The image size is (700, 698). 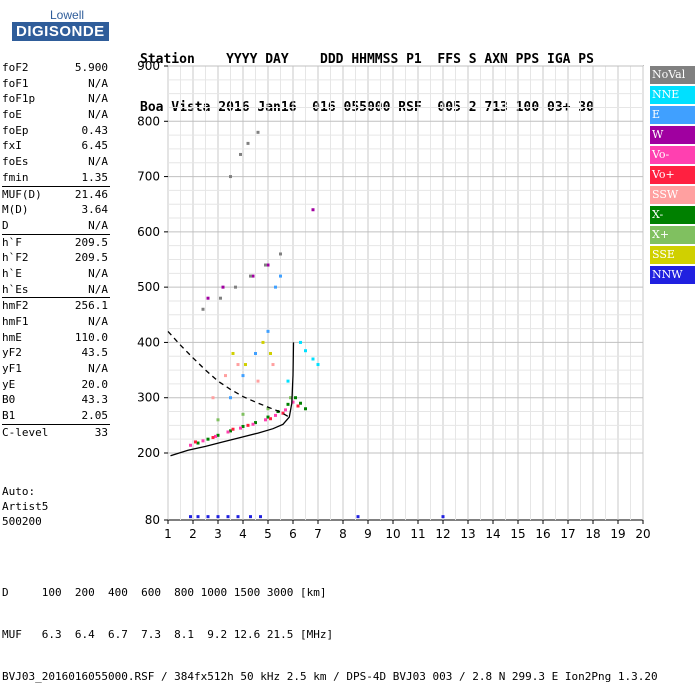 I want to click on x-tick-label: 17, so click(x=567, y=534).